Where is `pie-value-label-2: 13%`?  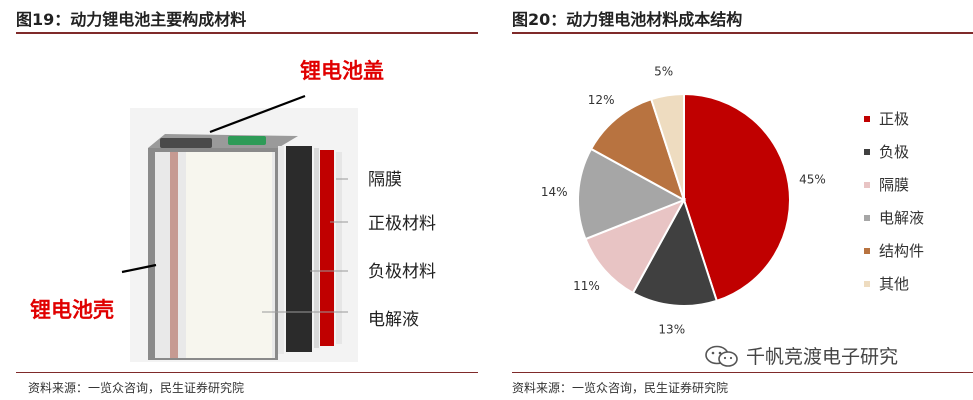 pie-value-label-2: 13% is located at coordinates (671, 329).